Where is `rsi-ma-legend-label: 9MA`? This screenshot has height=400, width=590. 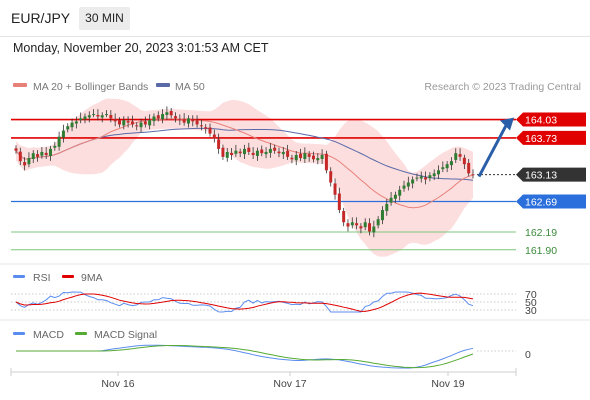
rsi-ma-legend-label: 9MA is located at coordinates (92, 278).